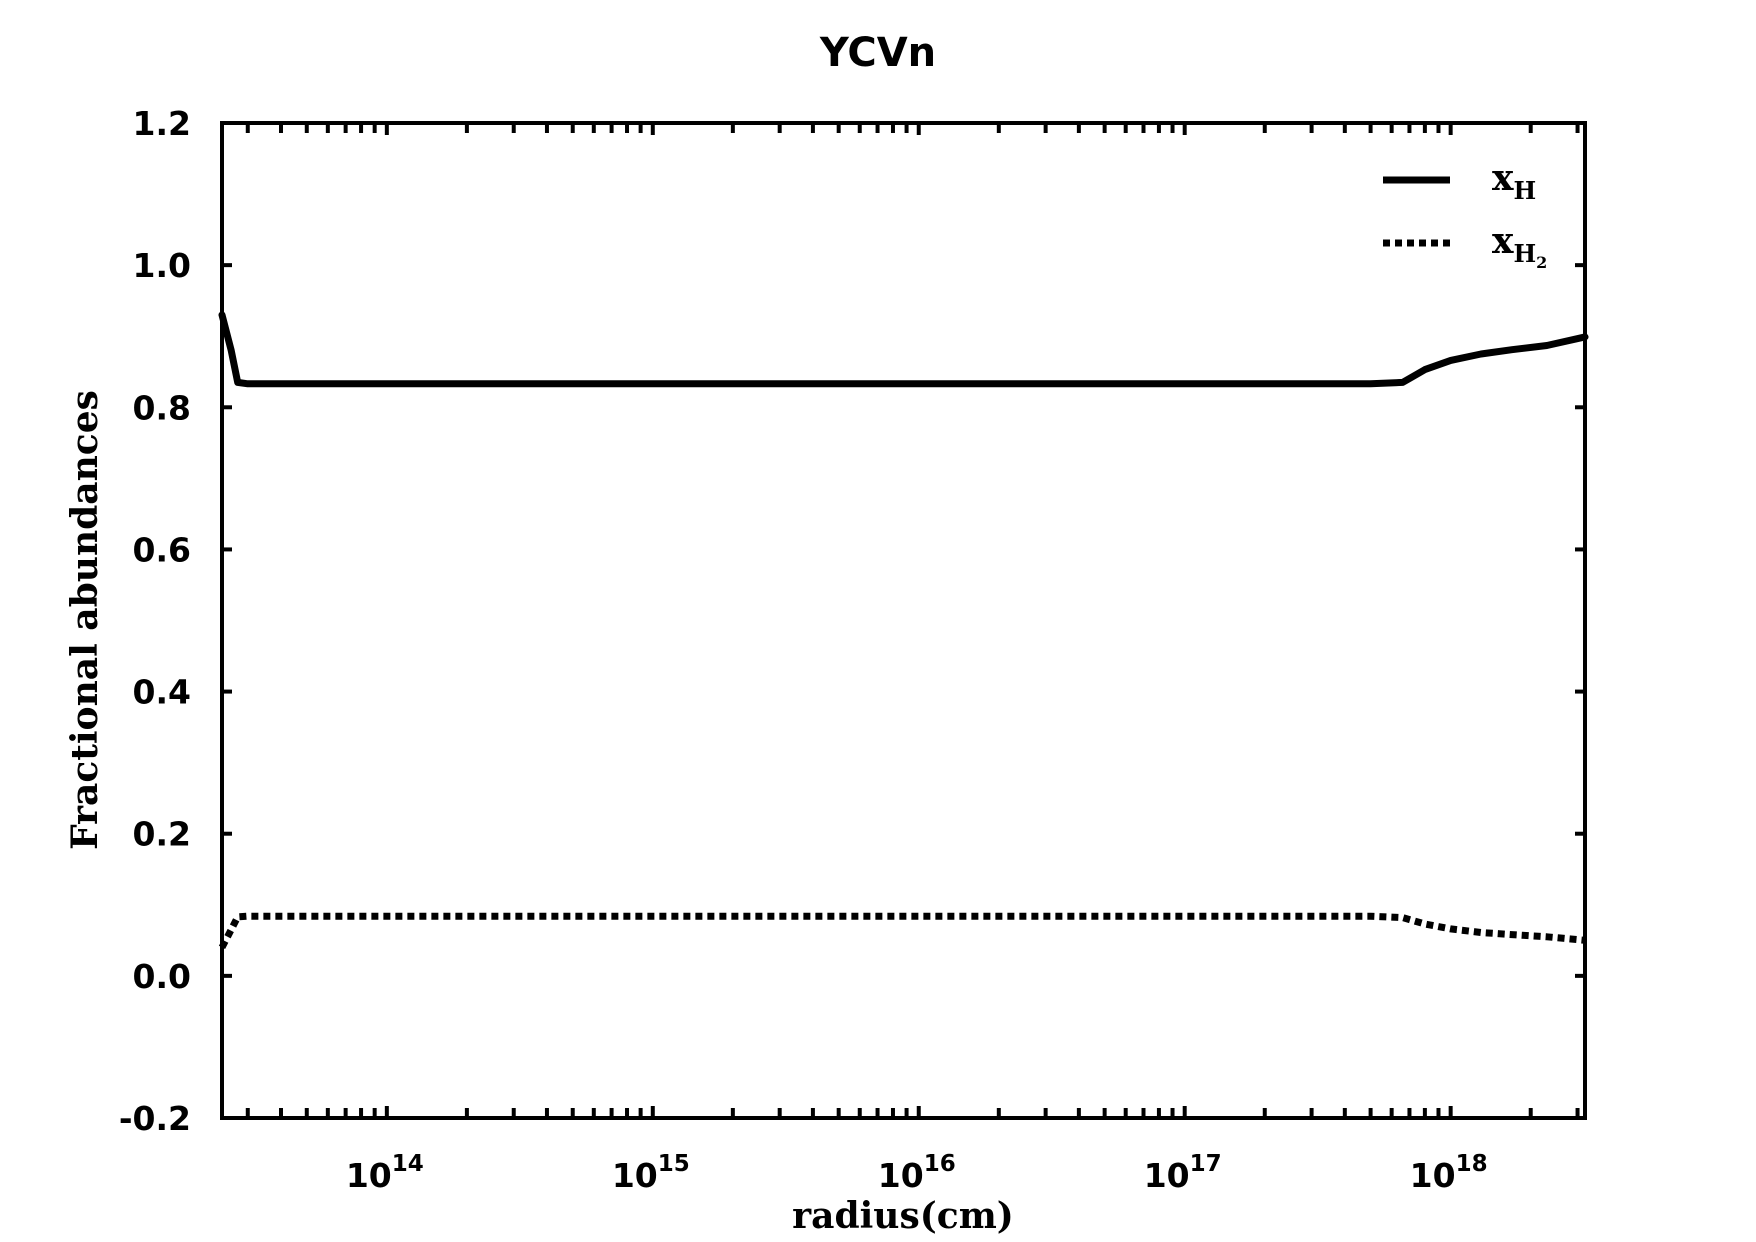 The image size is (1756, 1242). Describe the element at coordinates (162, 265) in the screenshot. I see `y-tick-label: 1.0` at that location.